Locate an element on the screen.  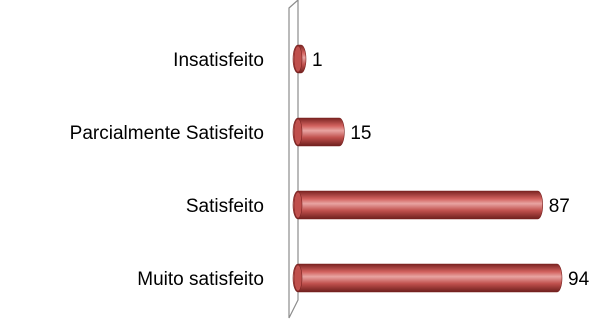
category-label-insatisfeito: Insatisfeito is located at coordinates (218, 60).